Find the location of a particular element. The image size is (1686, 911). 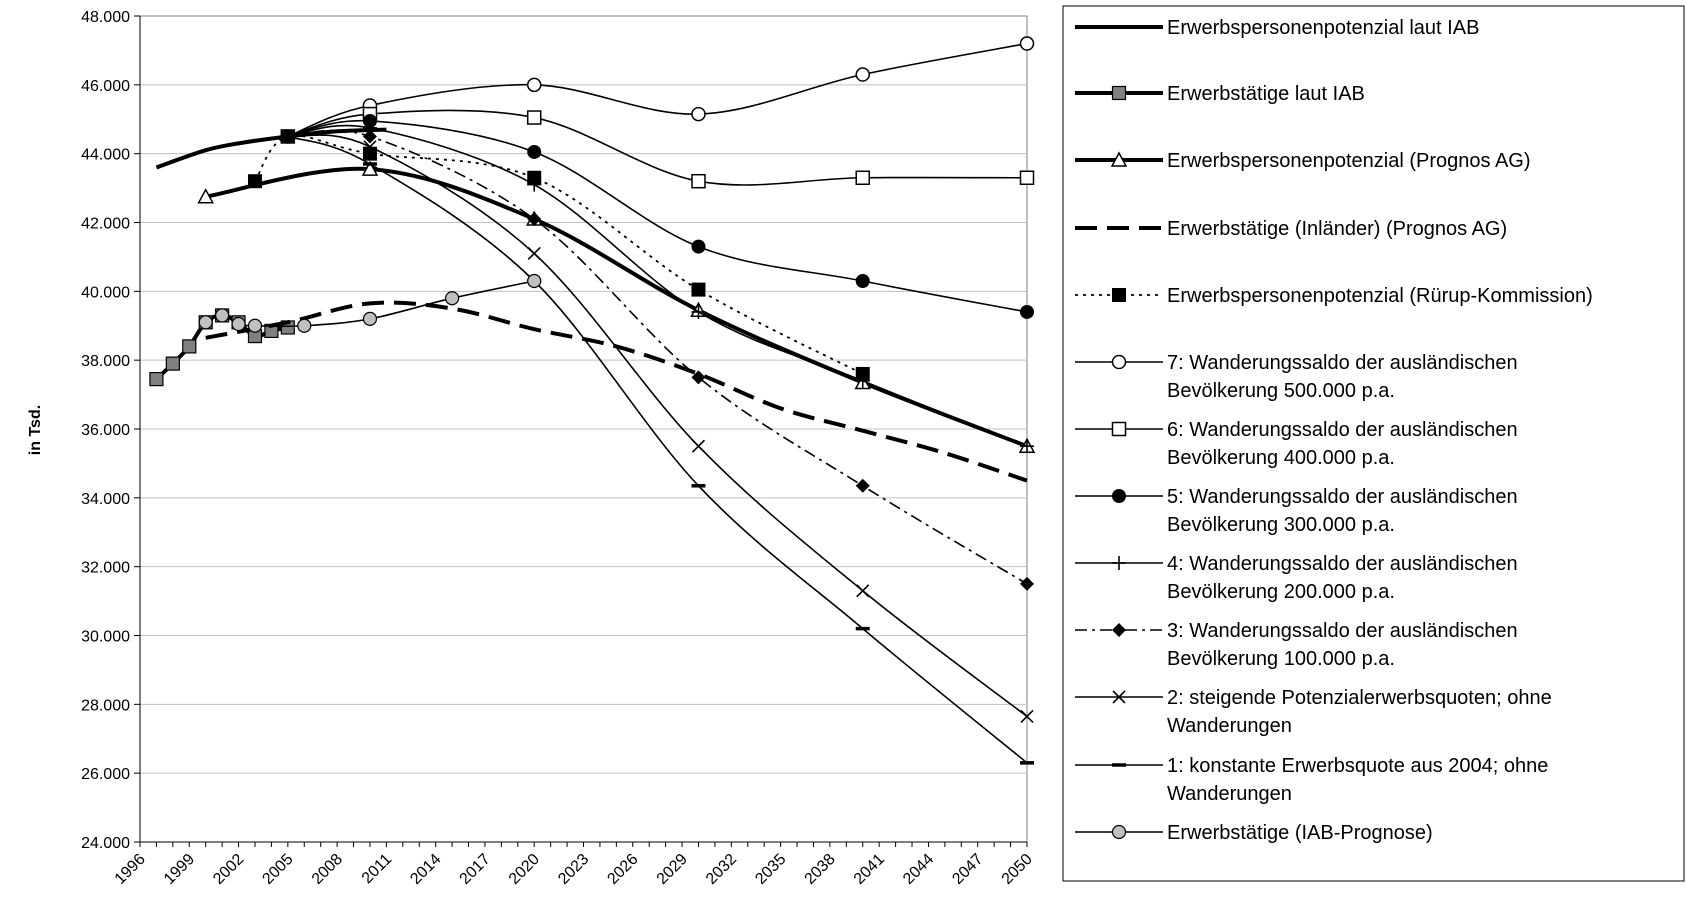

x-tick-label: 2038 is located at coordinates (820, 869).